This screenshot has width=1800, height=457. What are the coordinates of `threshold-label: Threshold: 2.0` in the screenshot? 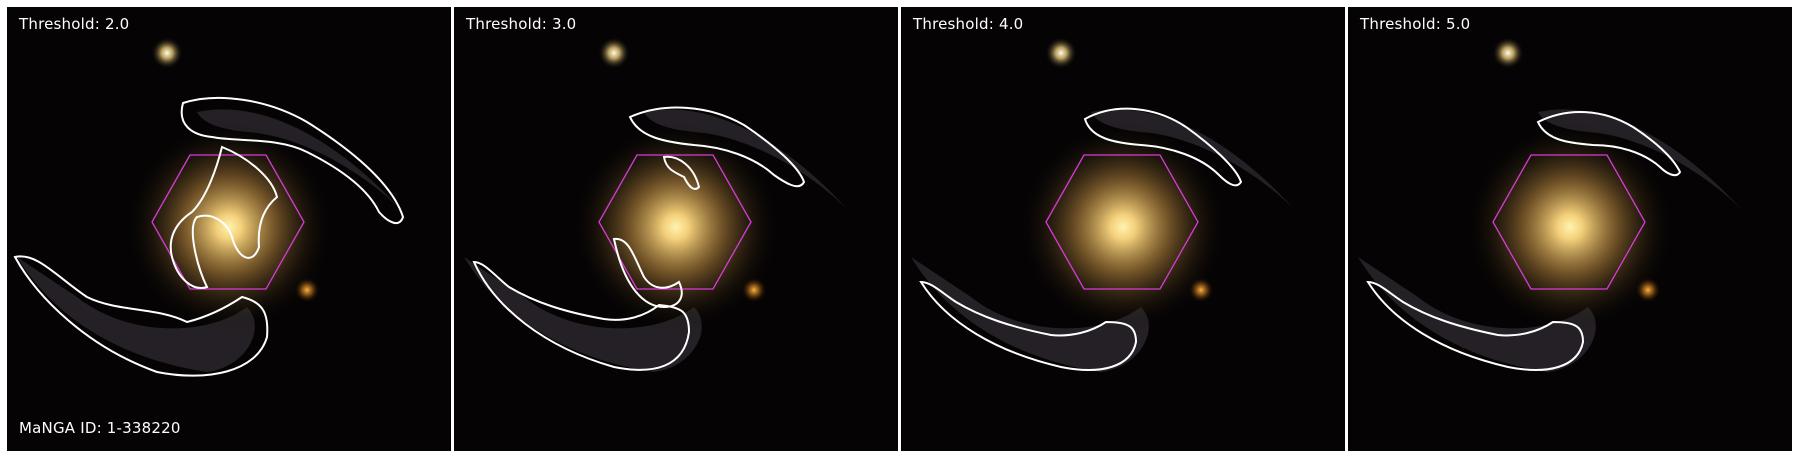 It's located at (74, 24).